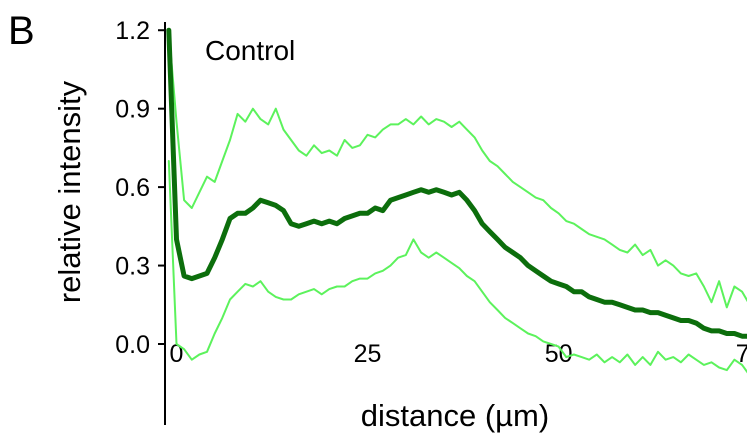  I want to click on panel-label: B, so click(21, 31).